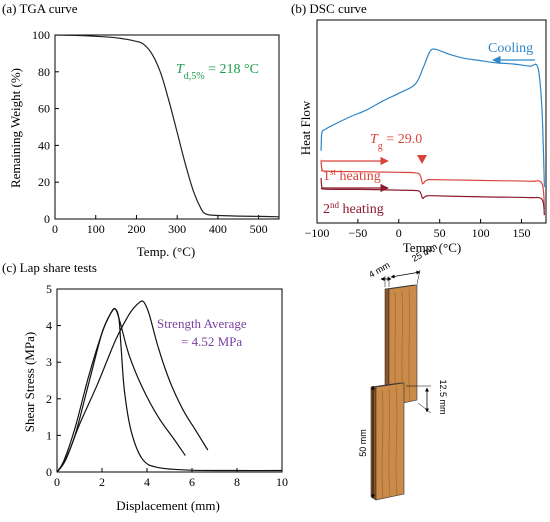 This screenshot has width=550, height=522. What do you see at coordinates (373, 443) in the screenshot?
I see `lower-plank-side` at bounding box center [373, 443].